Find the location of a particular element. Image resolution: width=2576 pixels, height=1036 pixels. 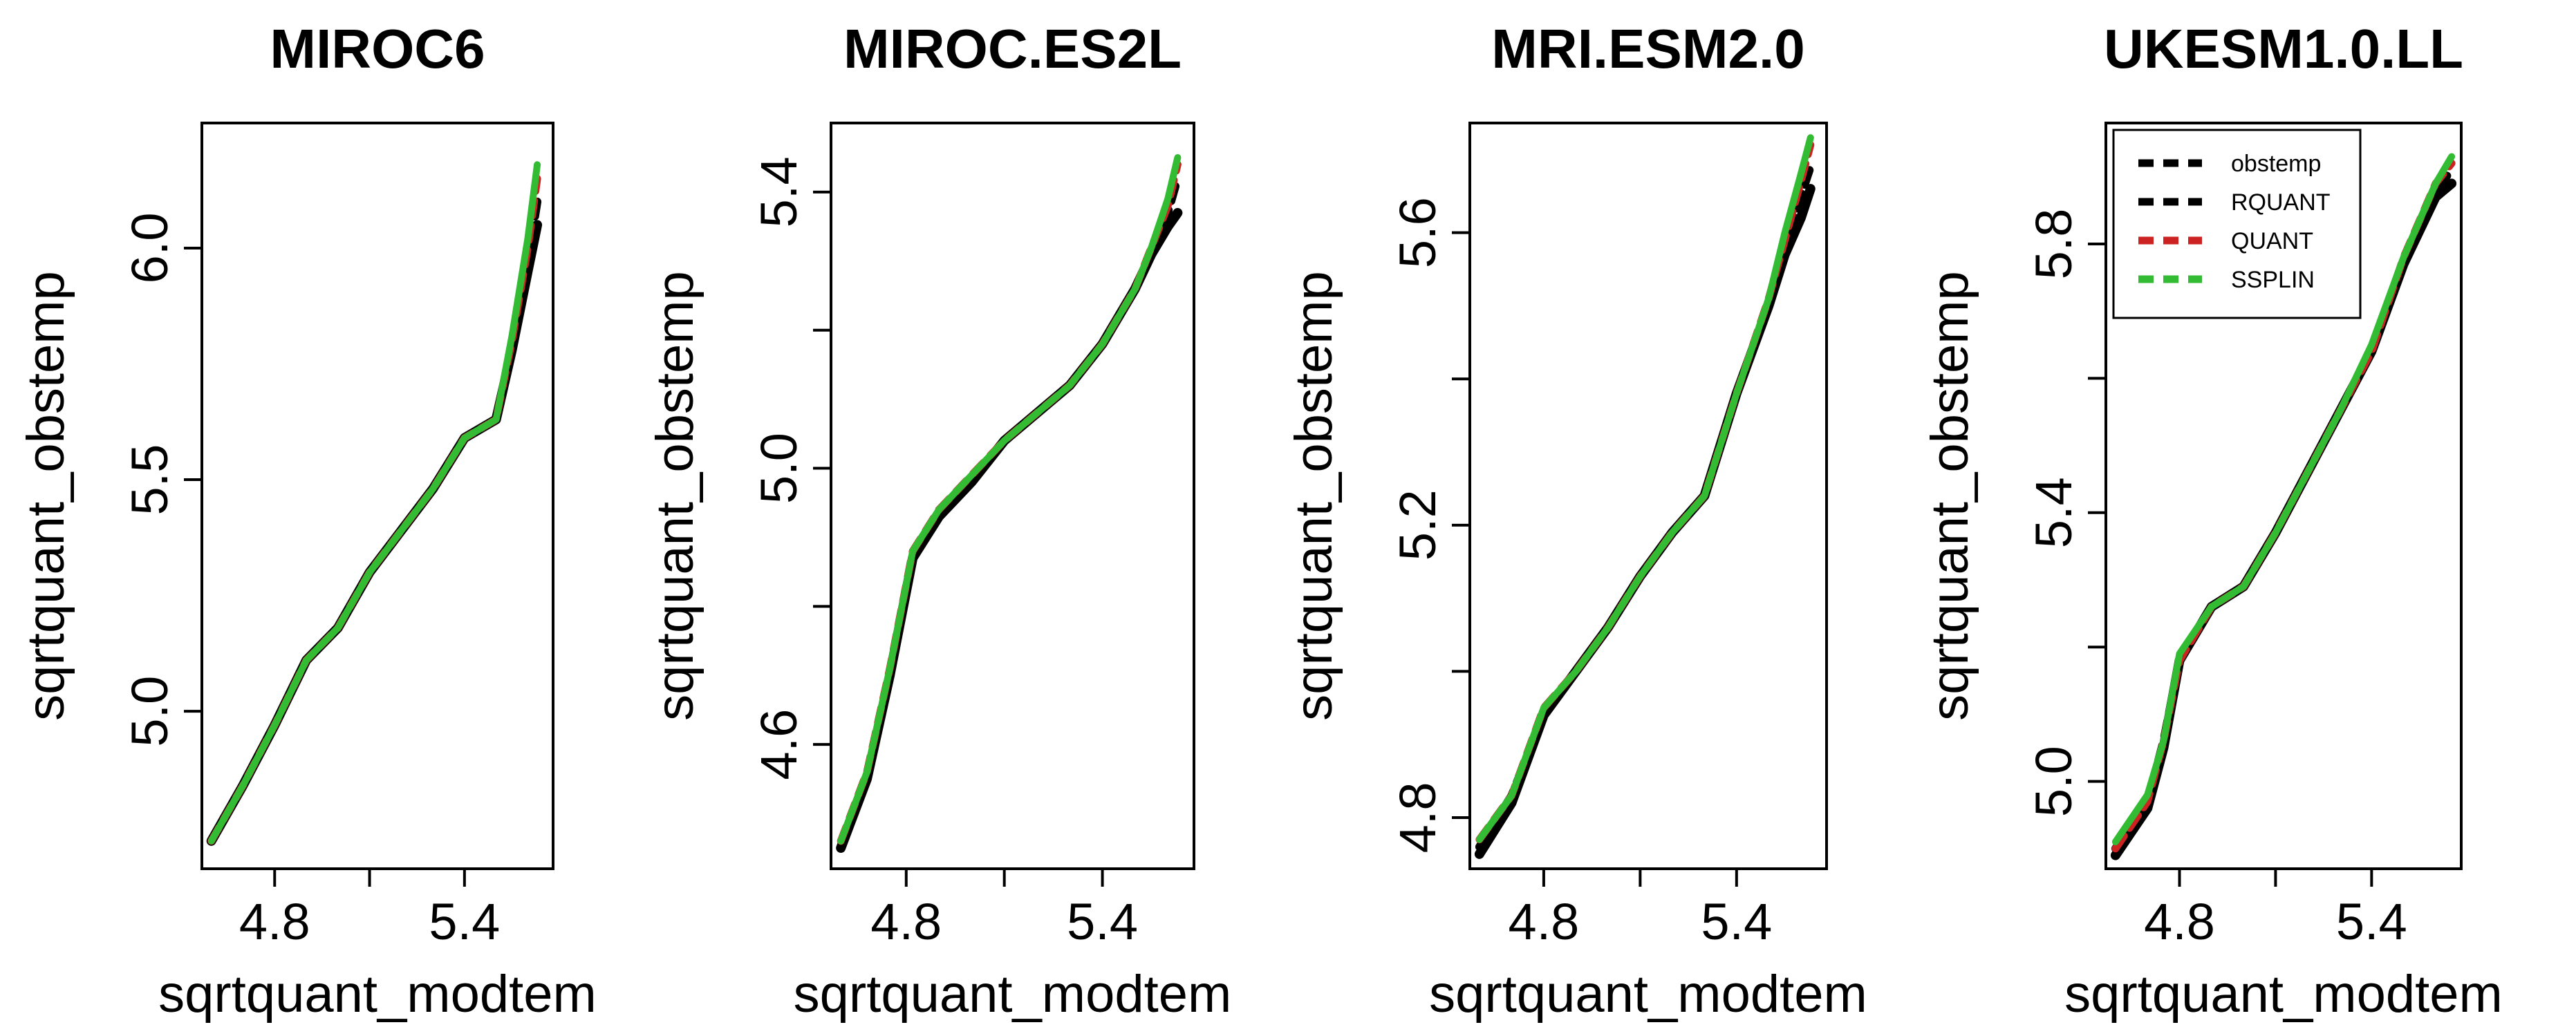

panel-title: MIROC.ES2L is located at coordinates (1012, 49).